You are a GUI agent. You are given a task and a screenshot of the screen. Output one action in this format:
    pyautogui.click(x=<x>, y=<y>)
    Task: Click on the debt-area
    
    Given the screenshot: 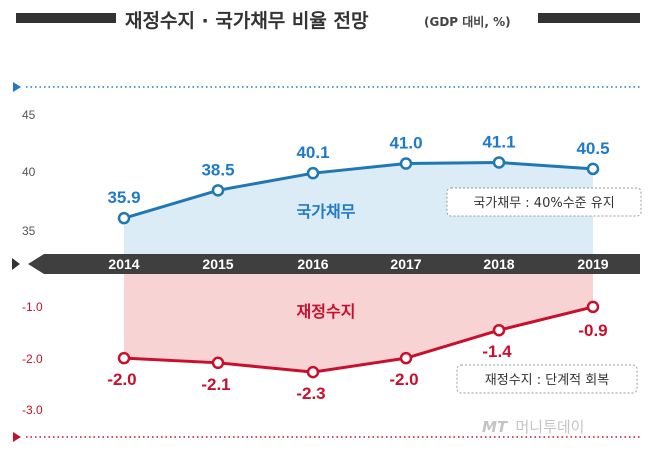 What is the action you would take?
    pyautogui.click(x=358, y=208)
    